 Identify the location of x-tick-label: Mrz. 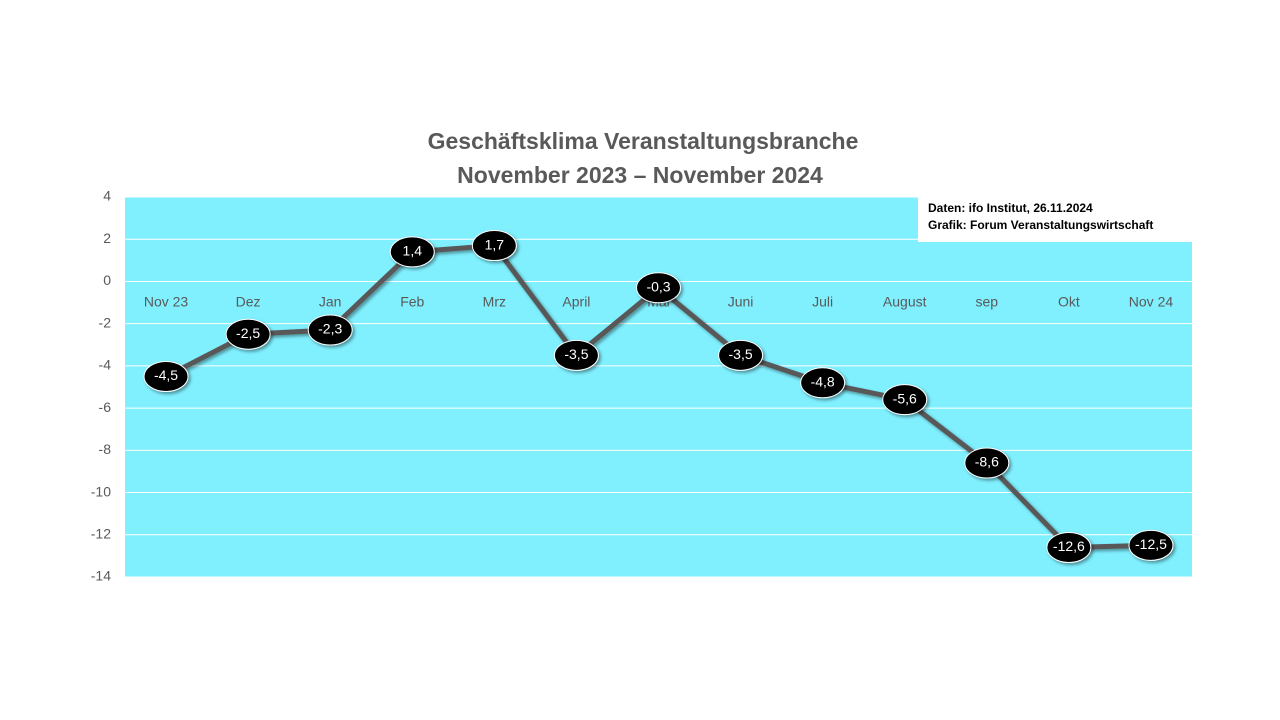
(494, 302).